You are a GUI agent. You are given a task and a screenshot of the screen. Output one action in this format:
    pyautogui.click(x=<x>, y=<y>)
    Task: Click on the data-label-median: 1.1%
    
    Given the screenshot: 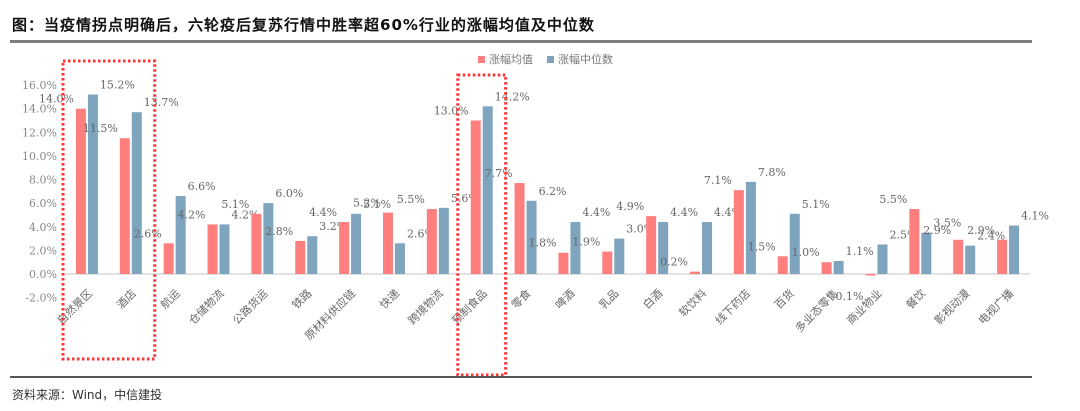 What is the action you would take?
    pyautogui.click(x=860, y=251)
    